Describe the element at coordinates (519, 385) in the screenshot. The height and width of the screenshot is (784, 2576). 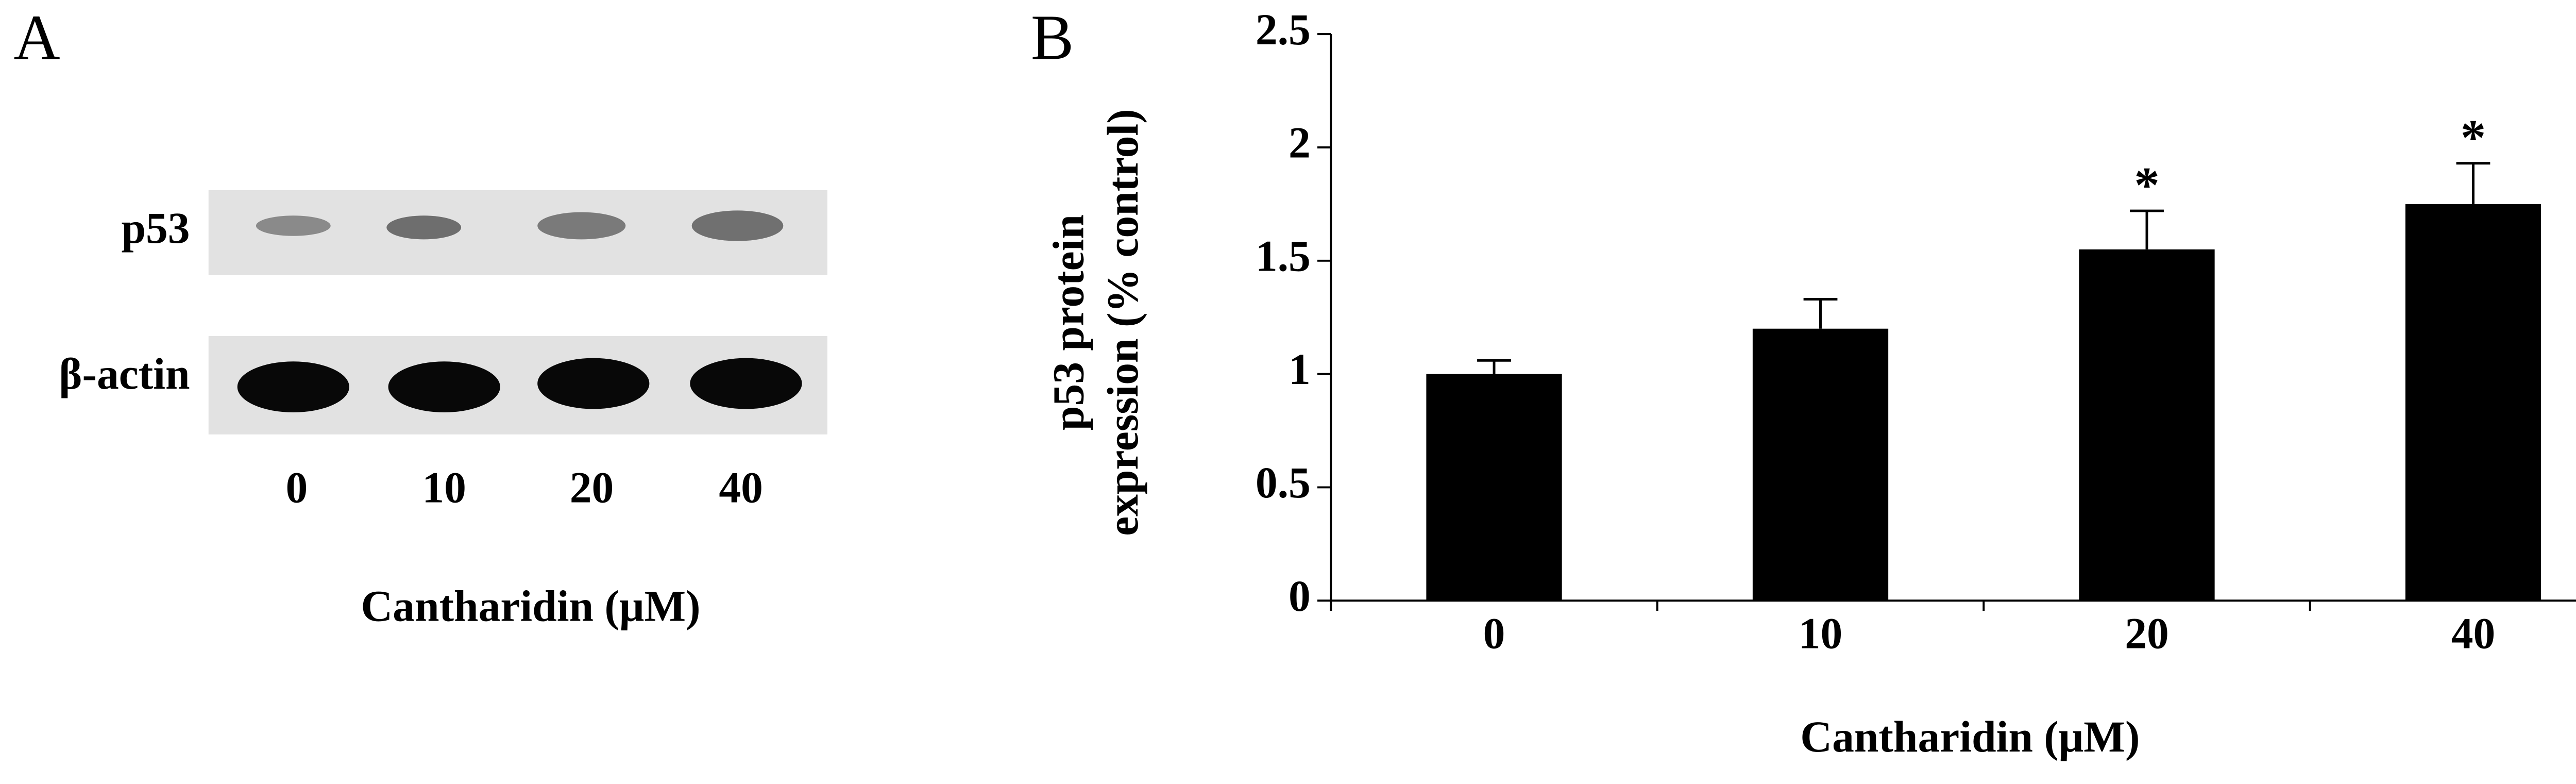
I see `bands-actin` at that location.